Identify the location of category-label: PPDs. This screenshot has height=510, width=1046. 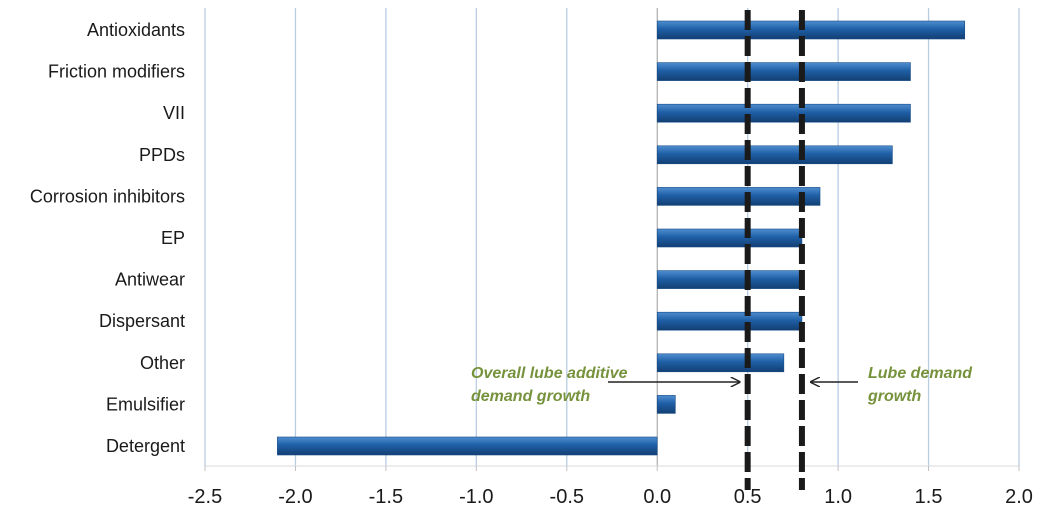
(162, 155).